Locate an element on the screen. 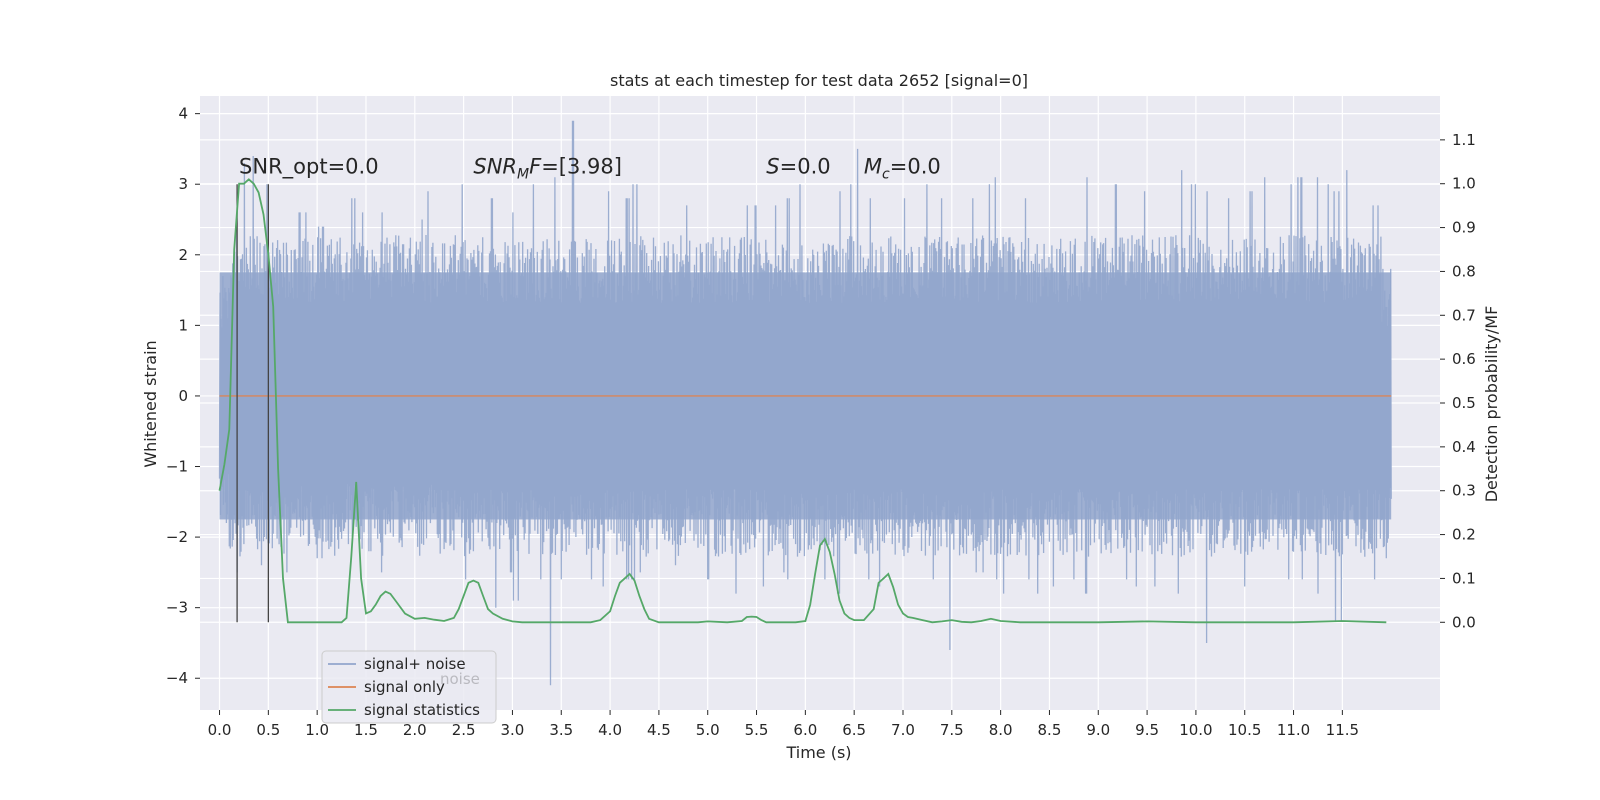 The width and height of the screenshot is (1600, 800). x-tick-label: 4.5 is located at coordinates (659, 730).